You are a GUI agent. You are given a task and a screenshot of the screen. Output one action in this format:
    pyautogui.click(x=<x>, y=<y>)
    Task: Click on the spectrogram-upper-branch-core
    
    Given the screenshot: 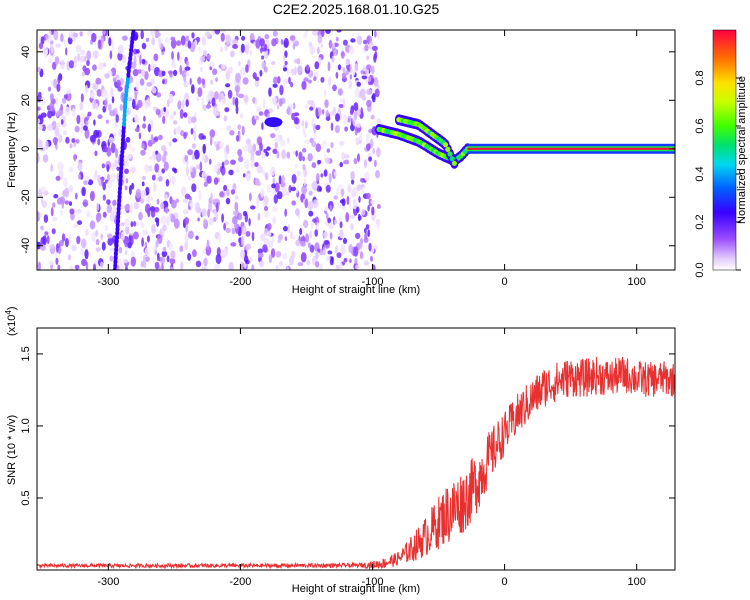 What is the action you would take?
    pyautogui.click(x=445, y=145)
    